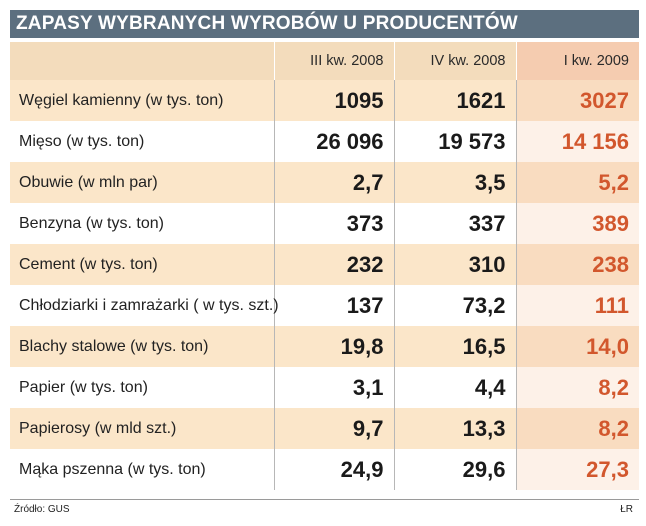  I want to click on value-q3-2008: 9,7, so click(333, 428).